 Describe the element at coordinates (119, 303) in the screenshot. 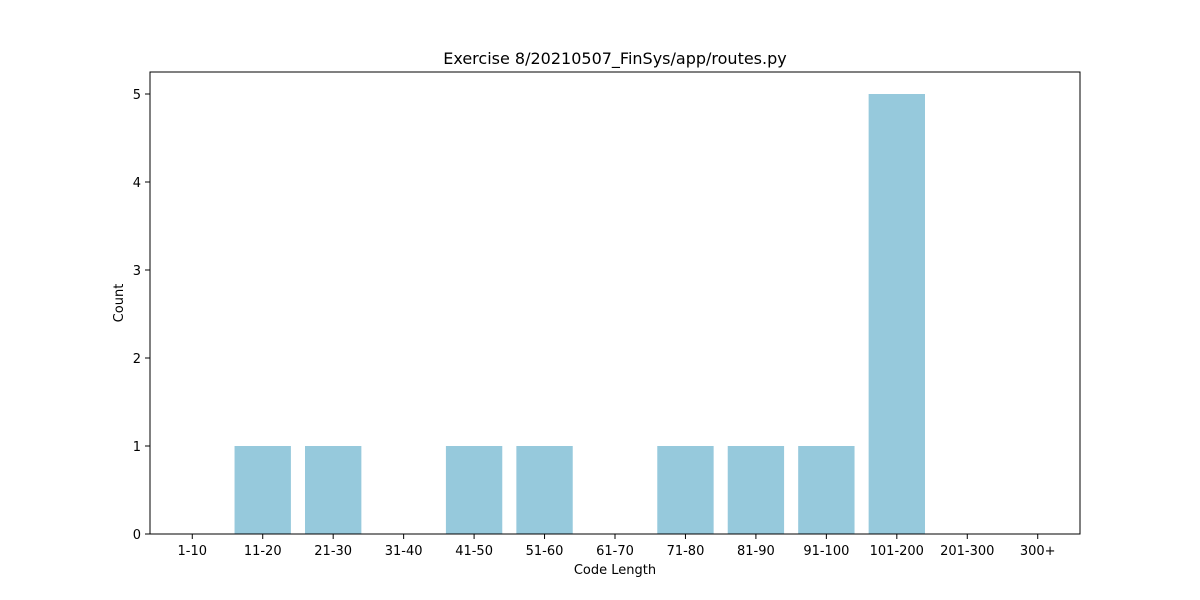

I see `y-axis-label: Count` at that location.